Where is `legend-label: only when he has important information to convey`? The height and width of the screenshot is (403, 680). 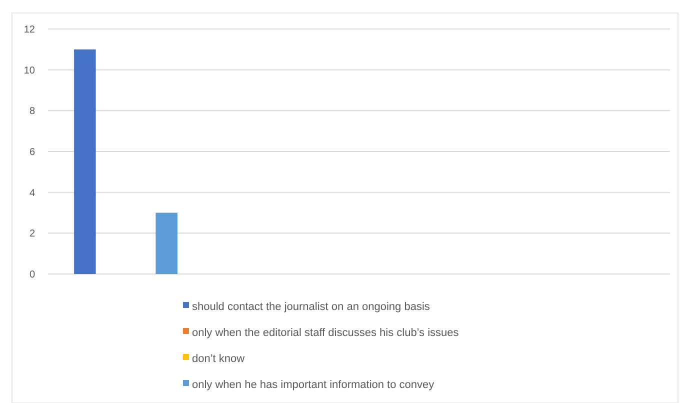
legend-label: only when he has important information to convey is located at coordinates (313, 384).